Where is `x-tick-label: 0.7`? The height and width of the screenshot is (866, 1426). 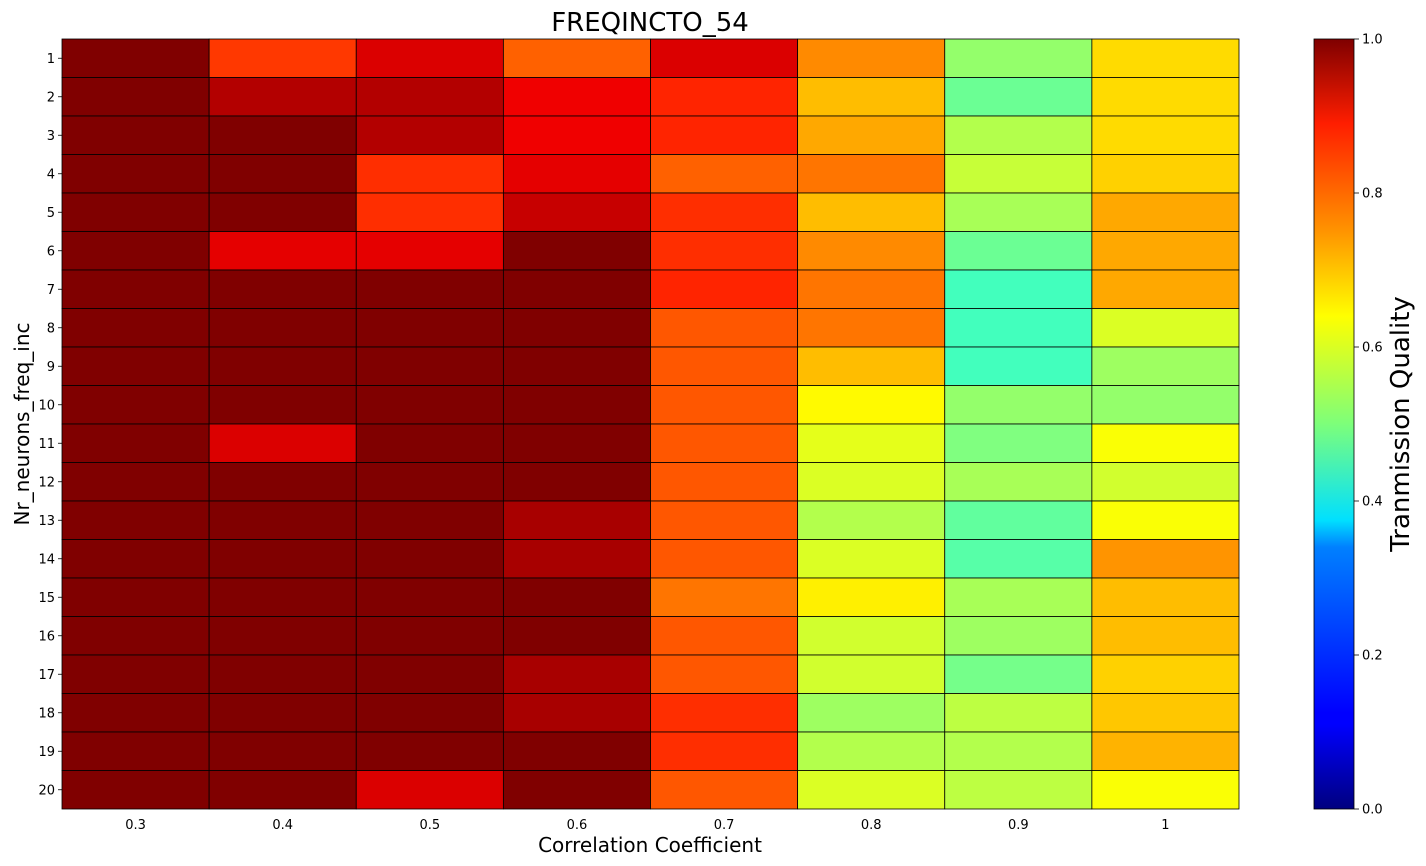 x-tick-label: 0.7 is located at coordinates (724, 825).